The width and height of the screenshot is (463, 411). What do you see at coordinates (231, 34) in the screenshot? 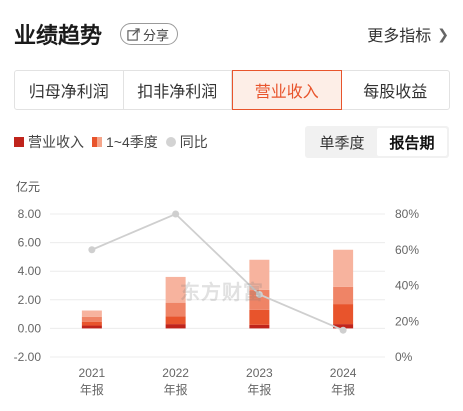
I see `header: 业绩趋势 分享 更多指标 ❯` at bounding box center [231, 34].